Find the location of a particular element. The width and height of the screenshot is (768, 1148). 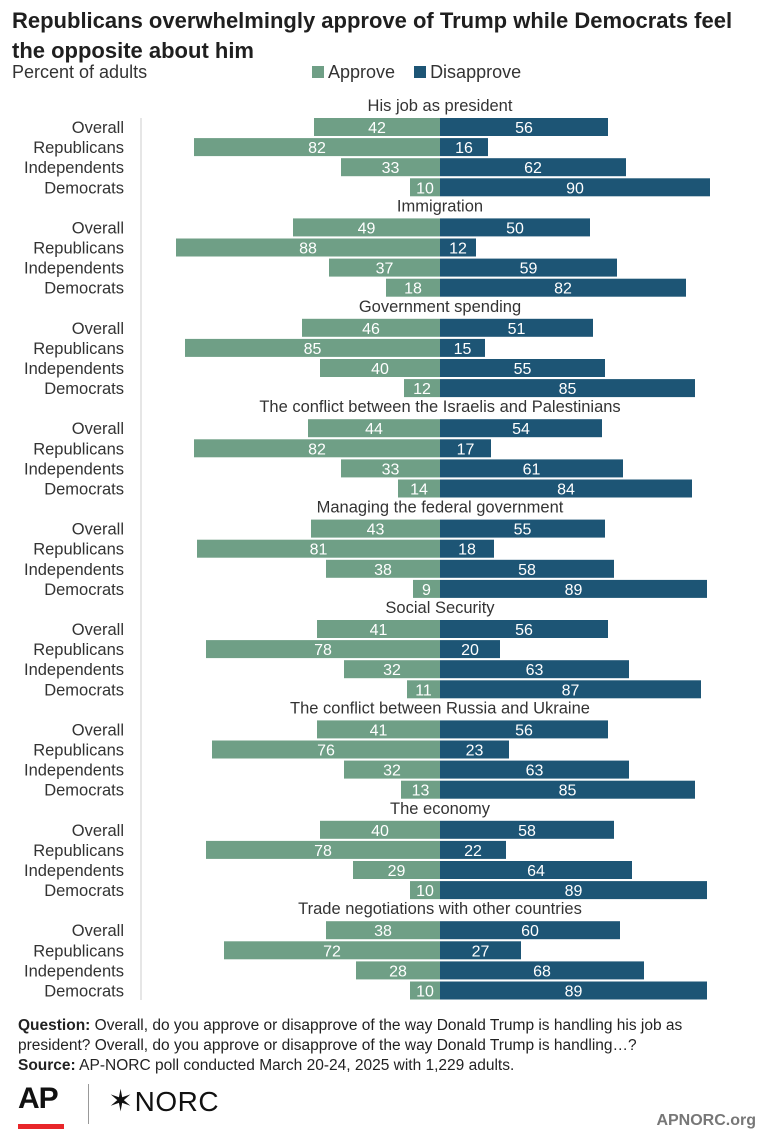

disapprove-value-label: 62 is located at coordinates (533, 168).